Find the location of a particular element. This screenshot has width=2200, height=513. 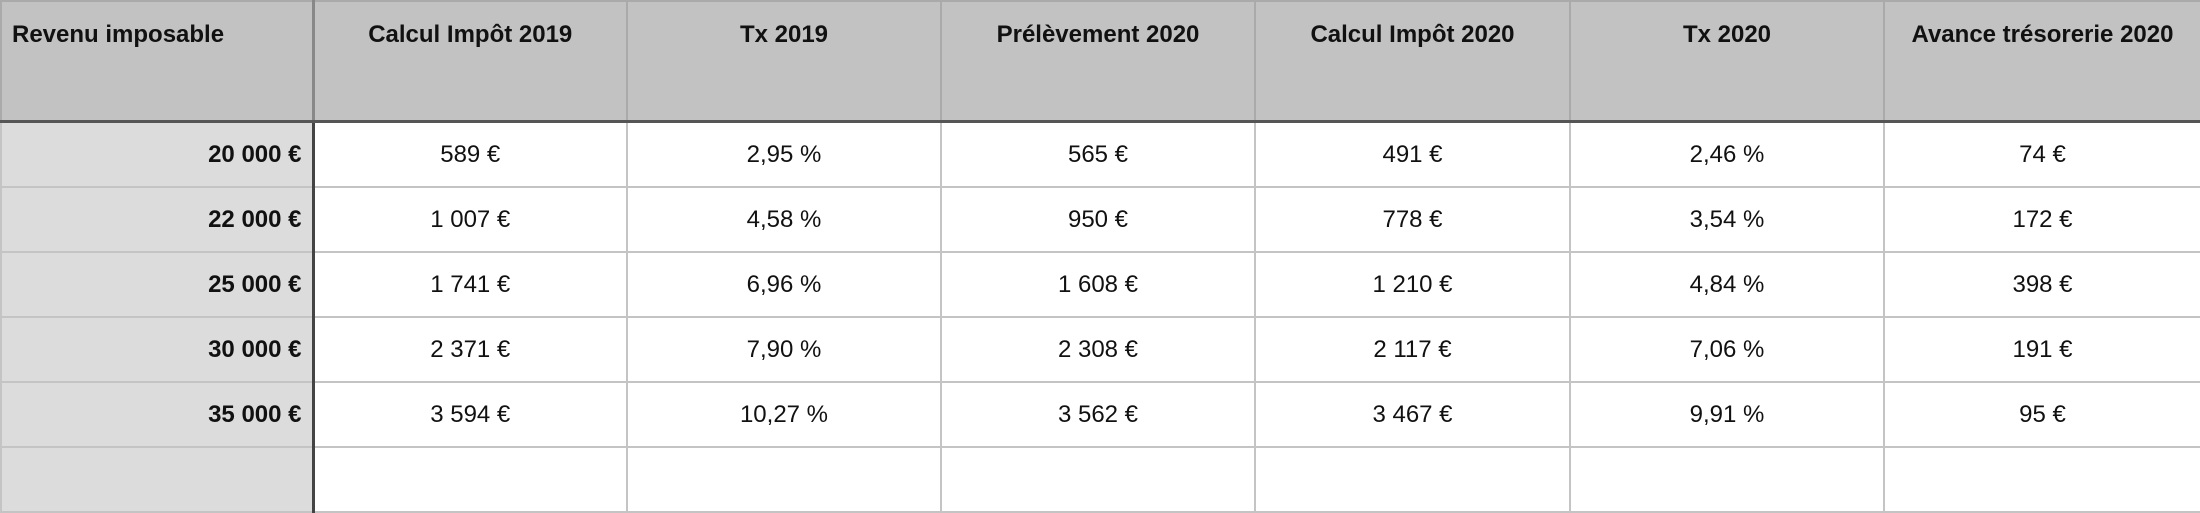

table-cell: 3,54 % is located at coordinates (1727, 219).